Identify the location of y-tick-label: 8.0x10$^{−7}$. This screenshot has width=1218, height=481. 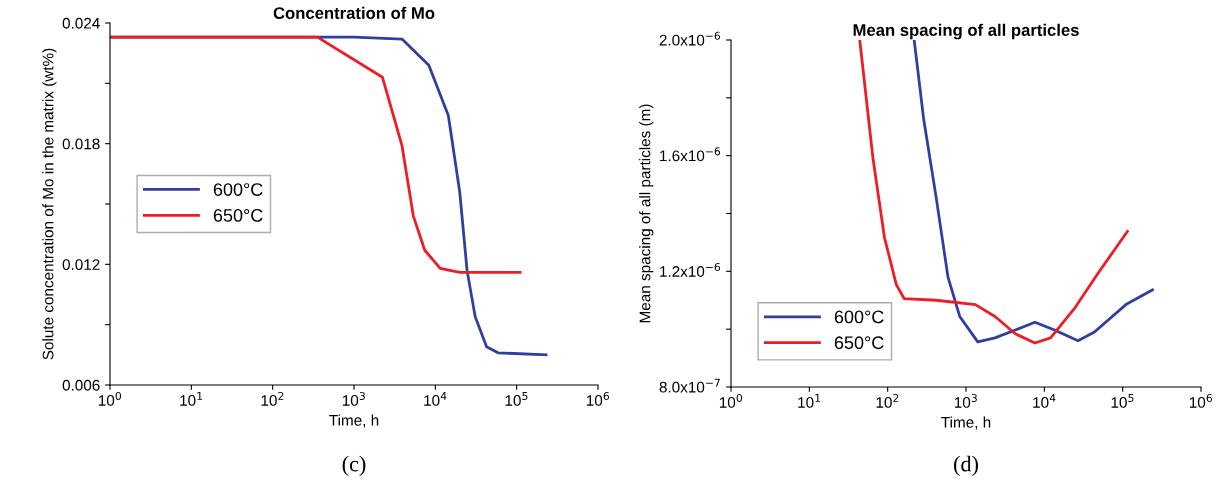
(689, 385).